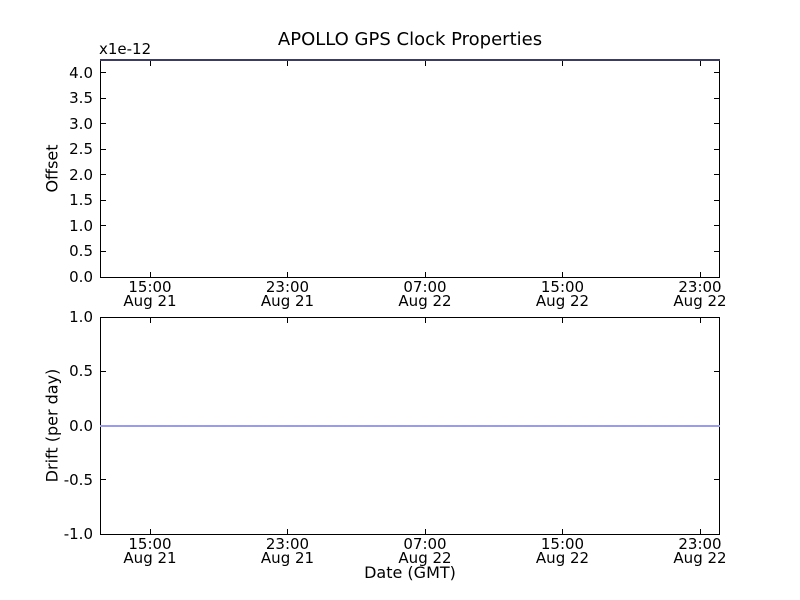 The image size is (800, 600). What do you see at coordinates (81, 149) in the screenshot?
I see `y-tick-label: 2.5` at bounding box center [81, 149].